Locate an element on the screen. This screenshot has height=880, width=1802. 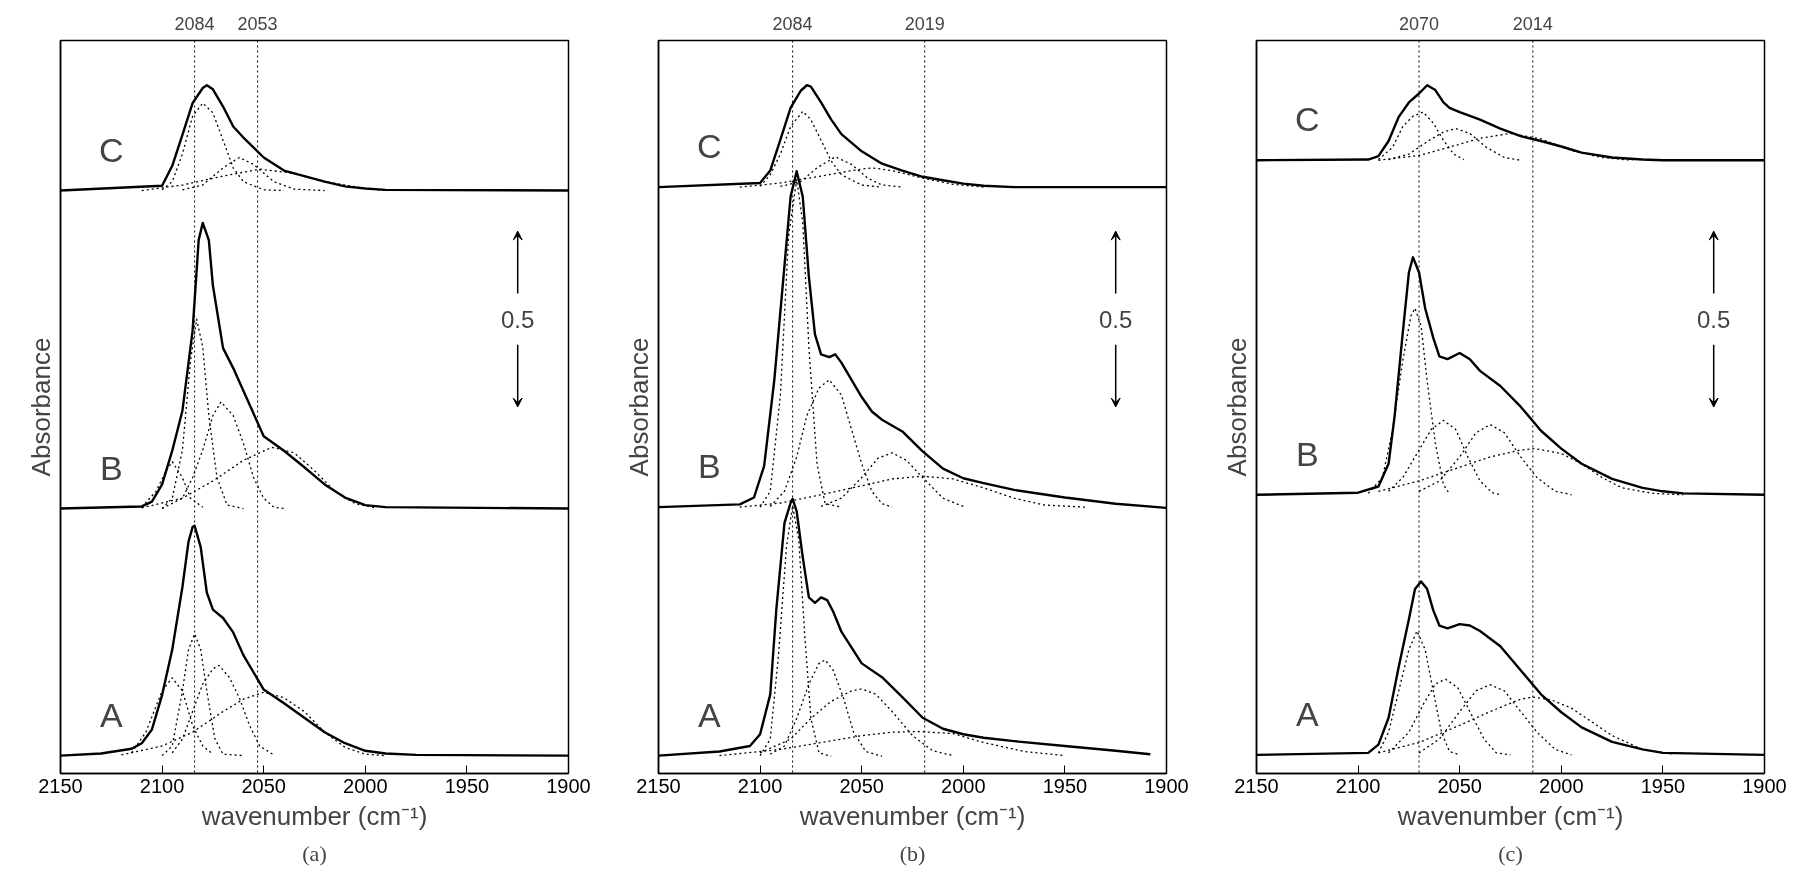
text: (a) is located at coordinates (314, 853).